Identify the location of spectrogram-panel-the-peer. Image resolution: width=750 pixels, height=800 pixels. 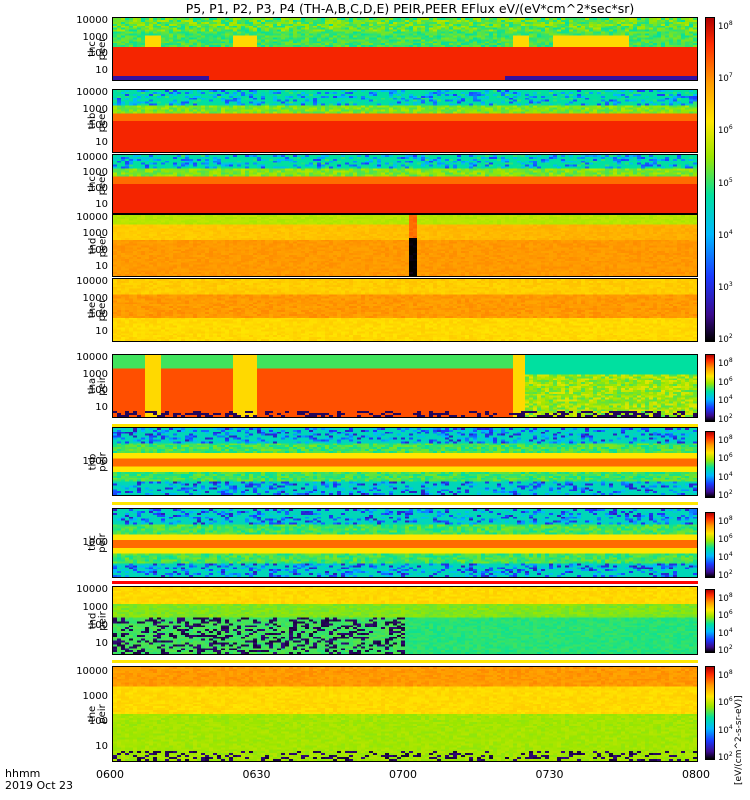
(405, 310).